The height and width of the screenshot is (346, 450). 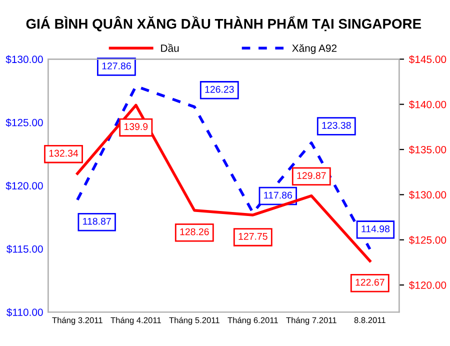 What do you see at coordinates (116, 66) in the screenshot?
I see `data-label: 127.86` at bounding box center [116, 66].